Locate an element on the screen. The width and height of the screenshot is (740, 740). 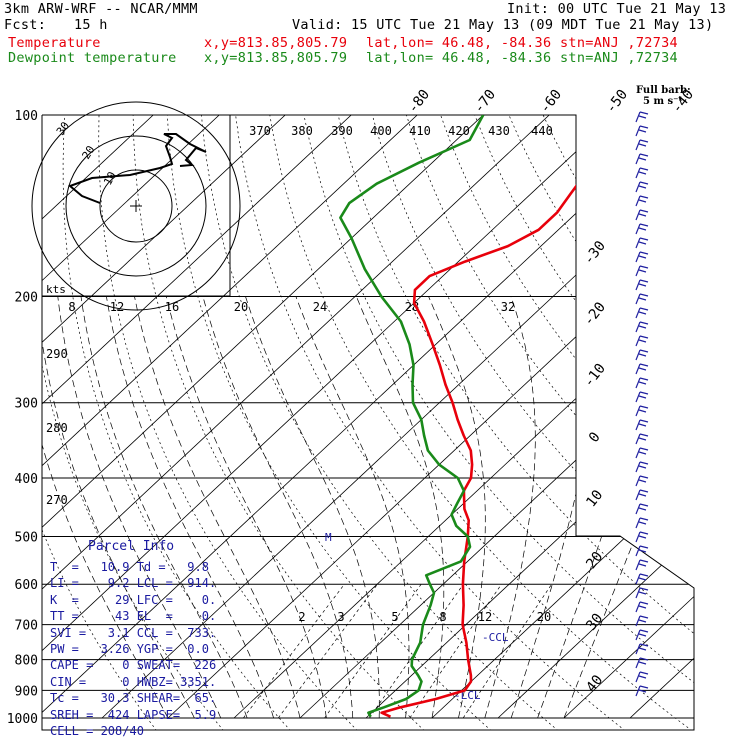
pressure-tick-label: 300 is located at coordinates (26, 404).